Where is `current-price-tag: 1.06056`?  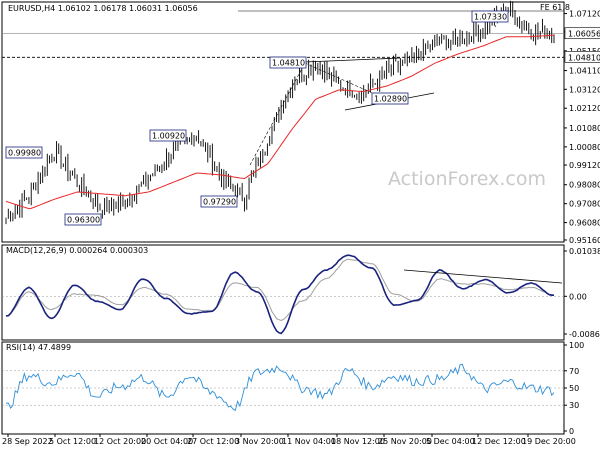 current-price-tag: 1.06056 is located at coordinates (584, 34).